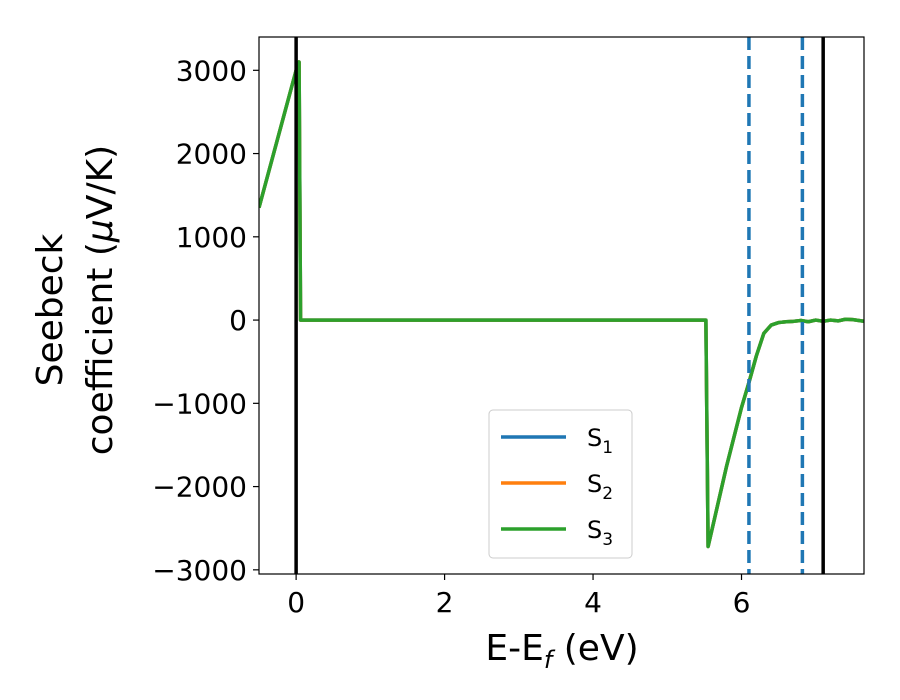 The height and width of the screenshot is (700, 900). Describe the element at coordinates (561, 651) in the screenshot. I see `x-axis-title: E-Ef (eV)` at that location.